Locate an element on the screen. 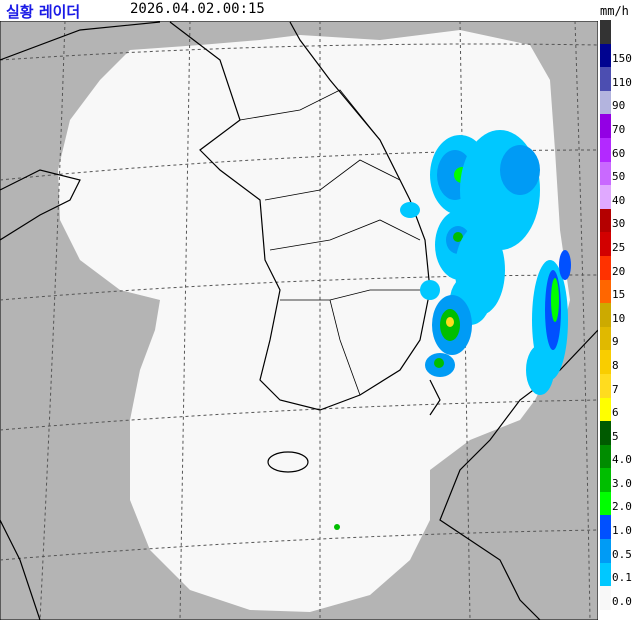 This screenshot has height=620, width=635. legend-label: 0.5 is located at coordinates (622, 554).